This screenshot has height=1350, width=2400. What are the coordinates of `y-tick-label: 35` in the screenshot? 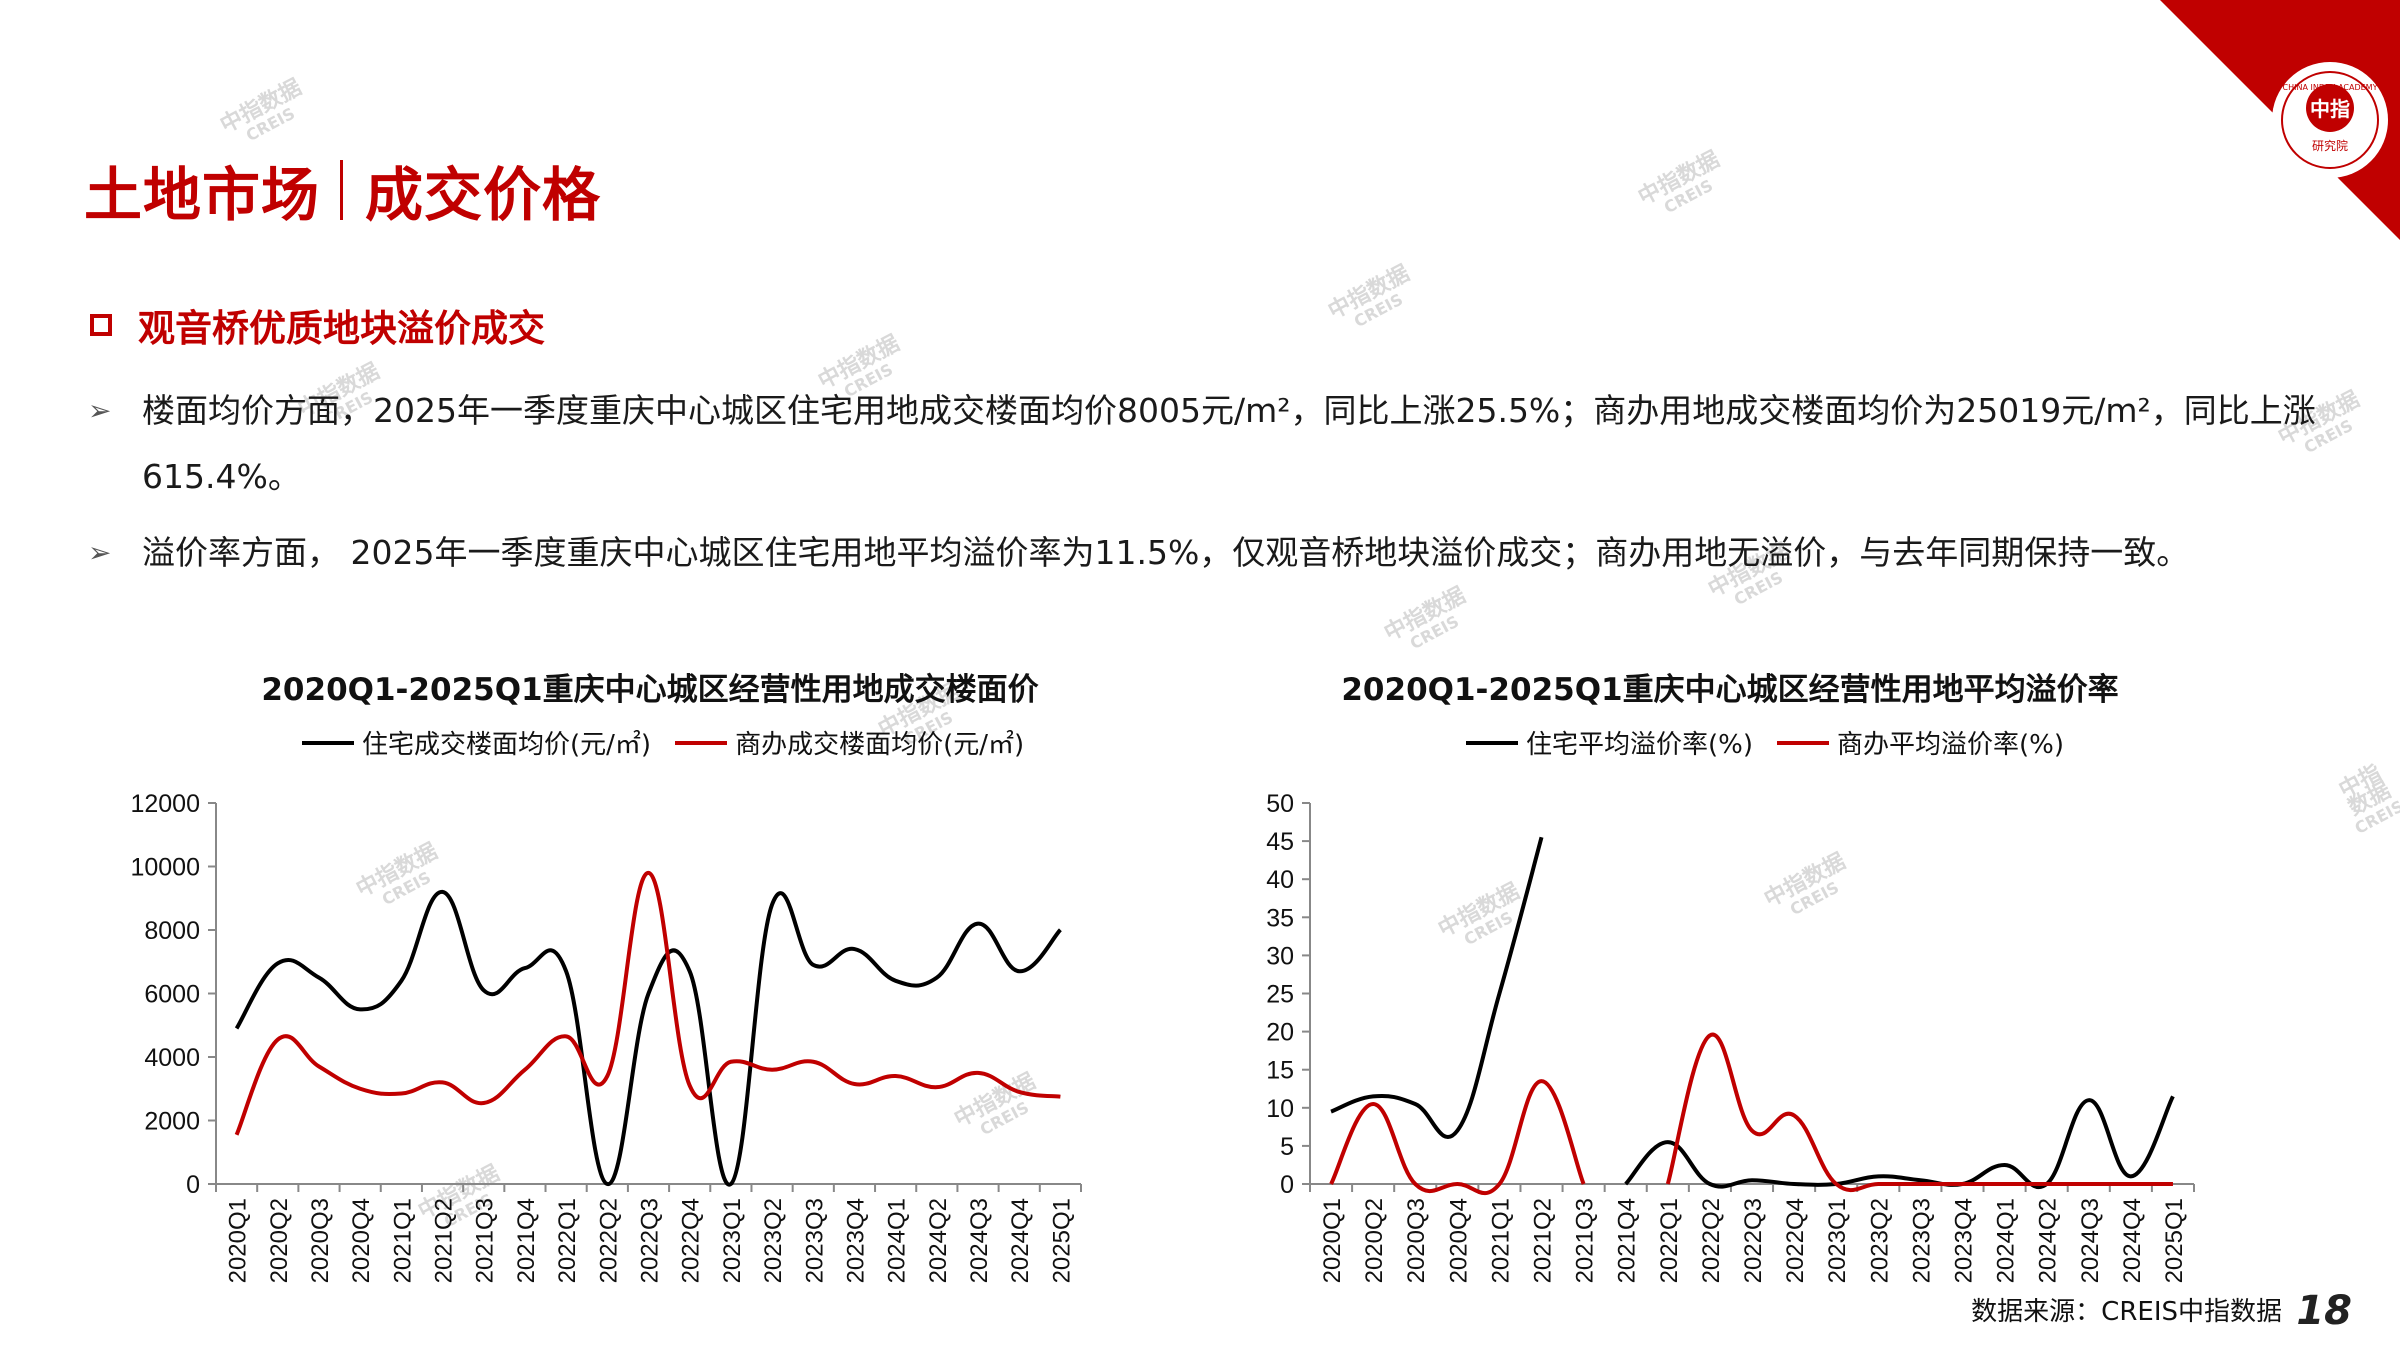 It's located at (1280, 918).